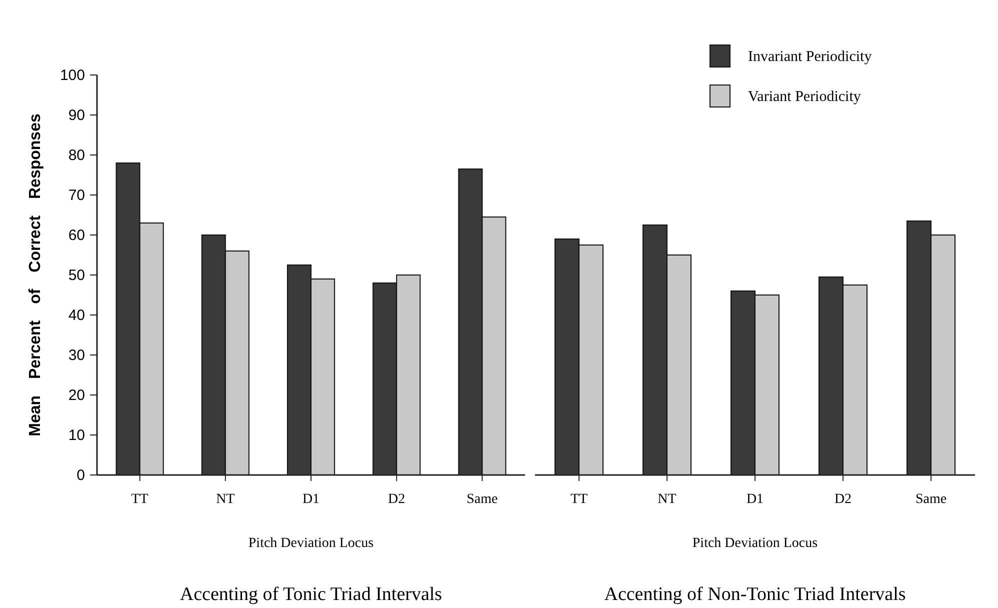  What do you see at coordinates (76, 435) in the screenshot?
I see `y-tick-label: 10` at bounding box center [76, 435].